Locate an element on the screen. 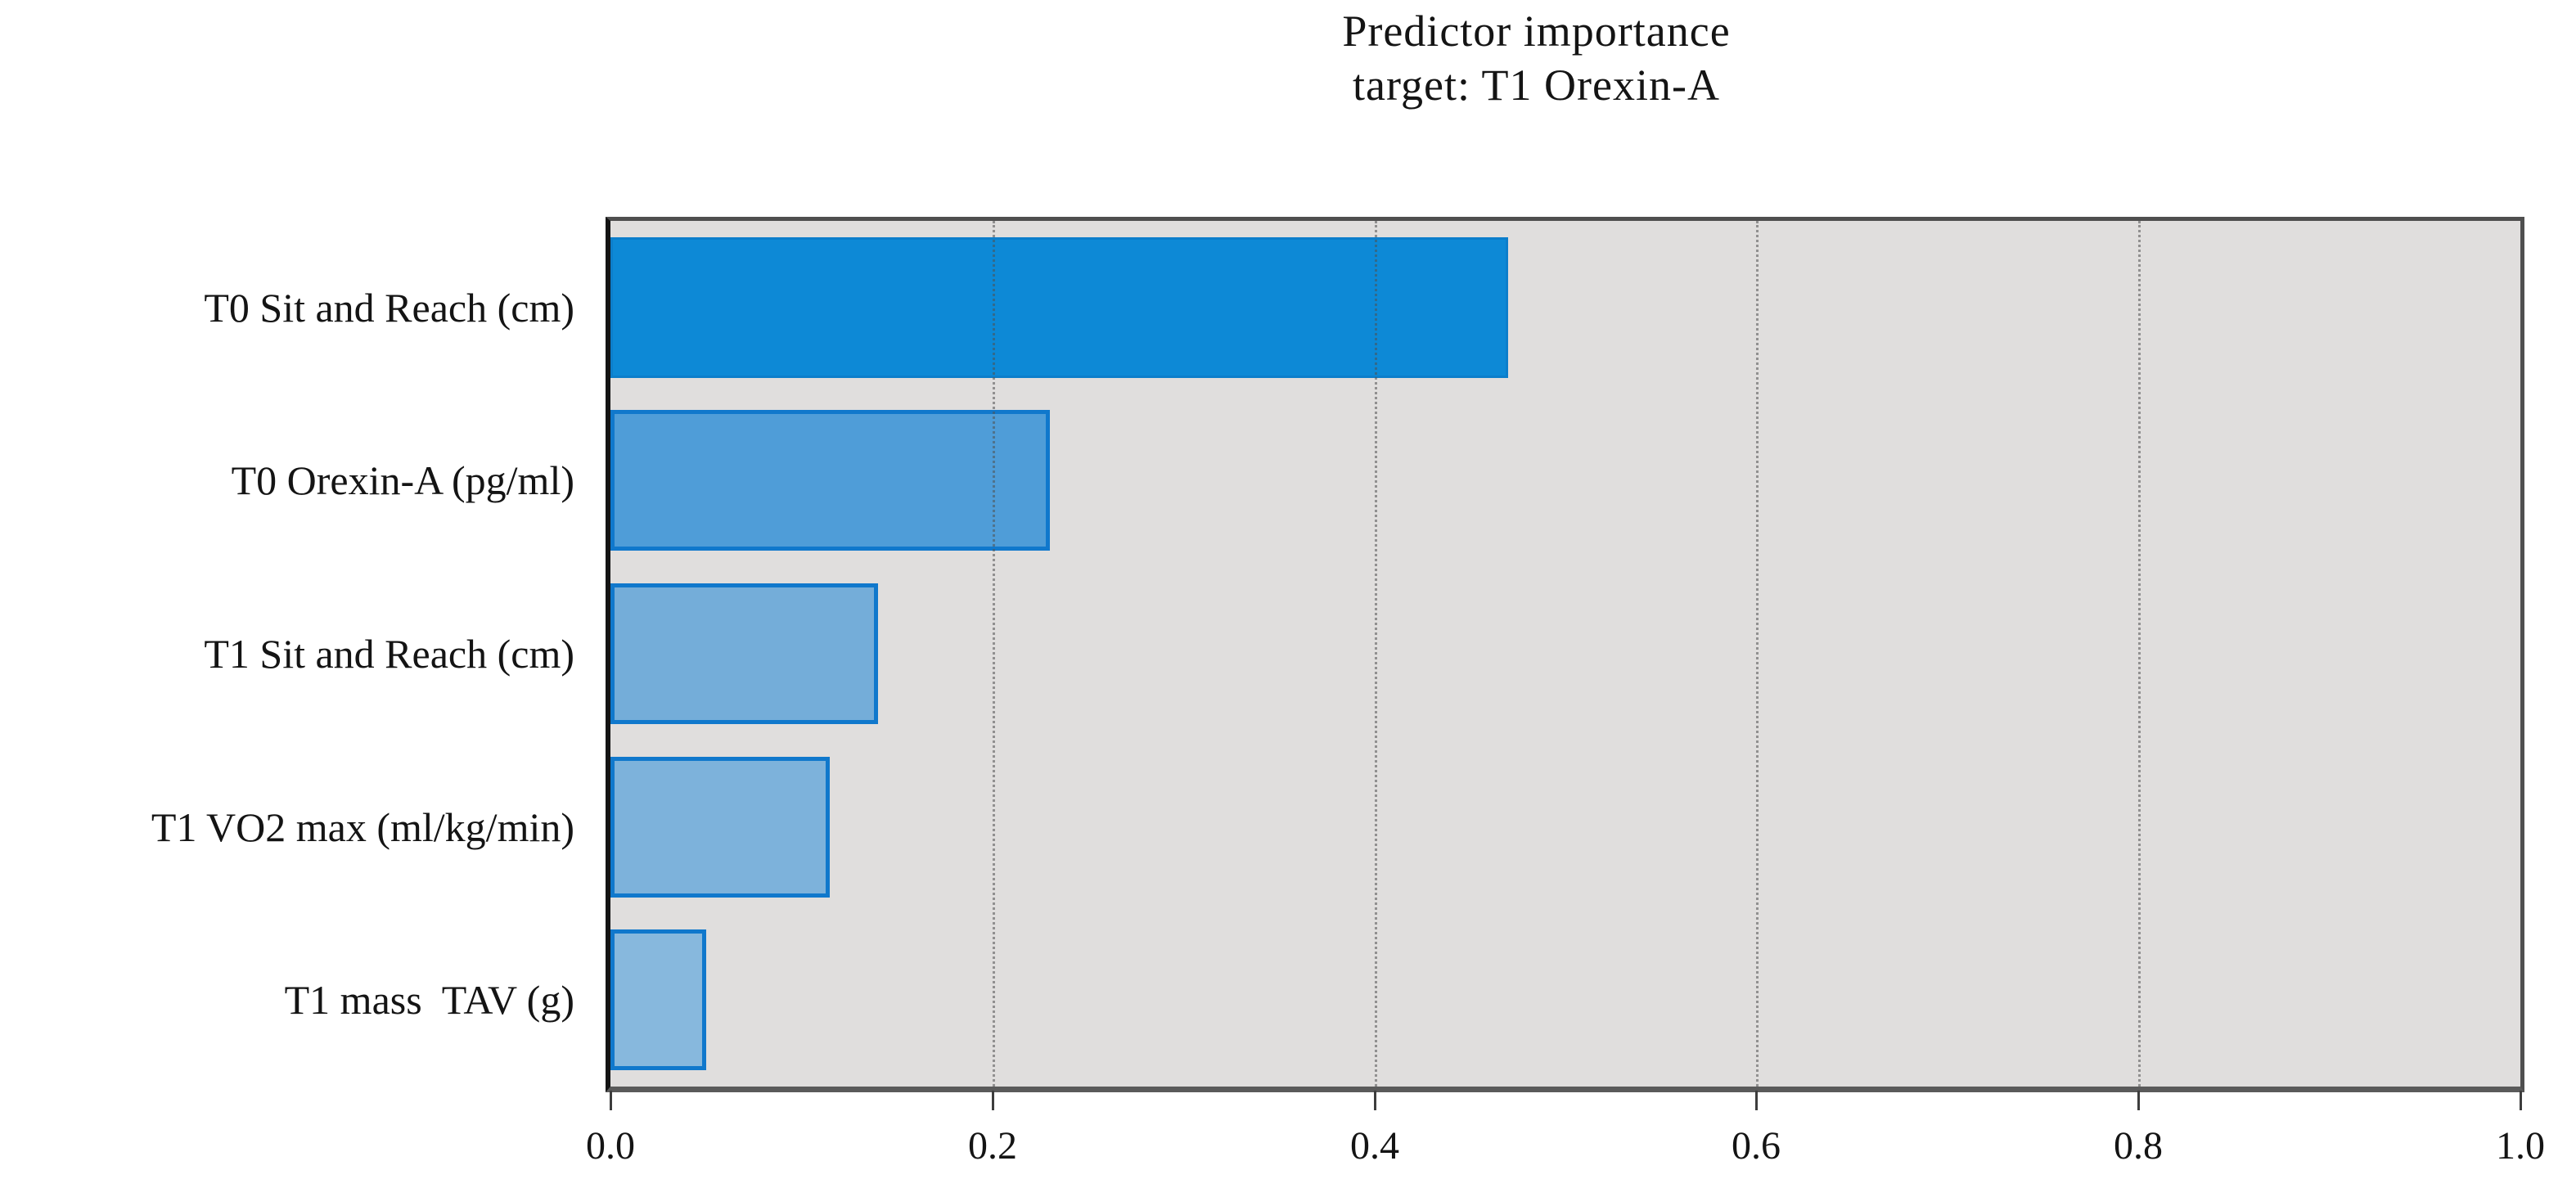  x-tick-mark-0.4 is located at coordinates (1375, 1101).